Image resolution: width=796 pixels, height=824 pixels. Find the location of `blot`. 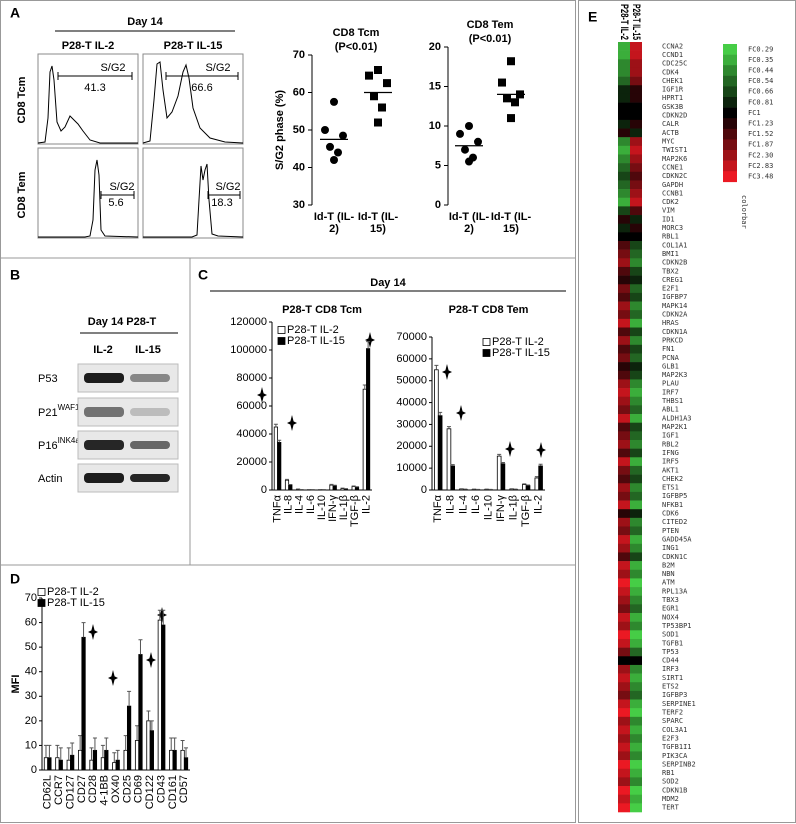

blot is located at coordinates (128, 428).